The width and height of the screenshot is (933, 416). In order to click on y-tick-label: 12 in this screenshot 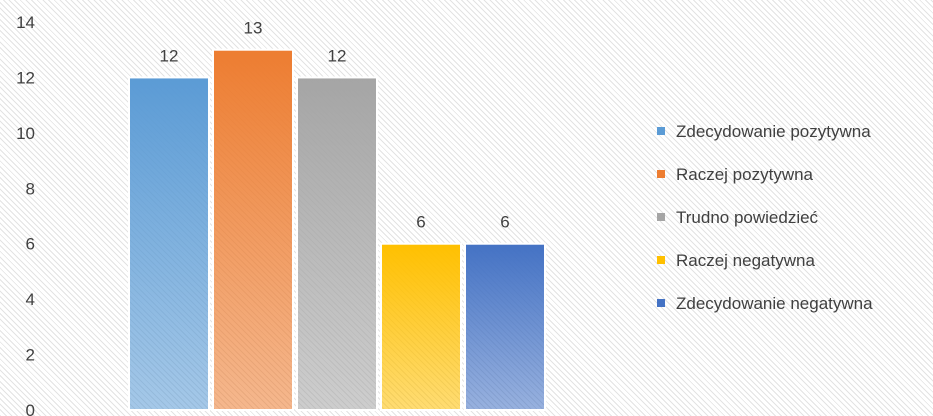, I will do `click(25, 77)`.